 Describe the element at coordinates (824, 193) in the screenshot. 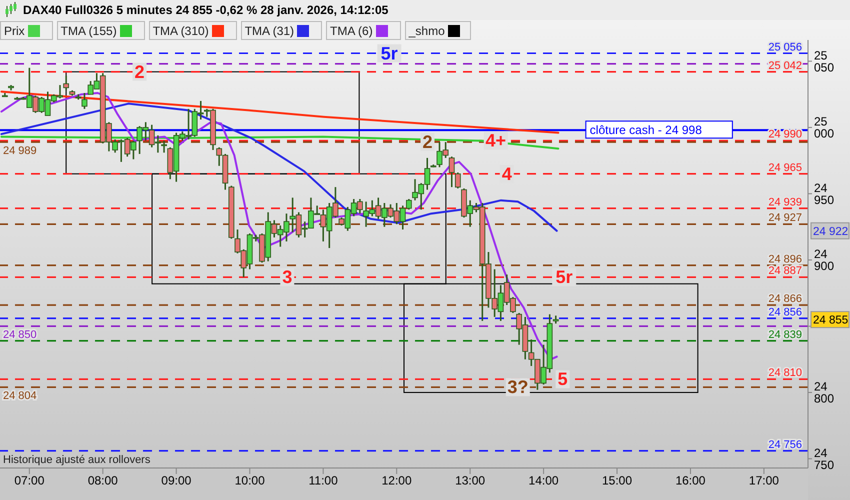

I see `y-tick-label: 24 950` at that location.